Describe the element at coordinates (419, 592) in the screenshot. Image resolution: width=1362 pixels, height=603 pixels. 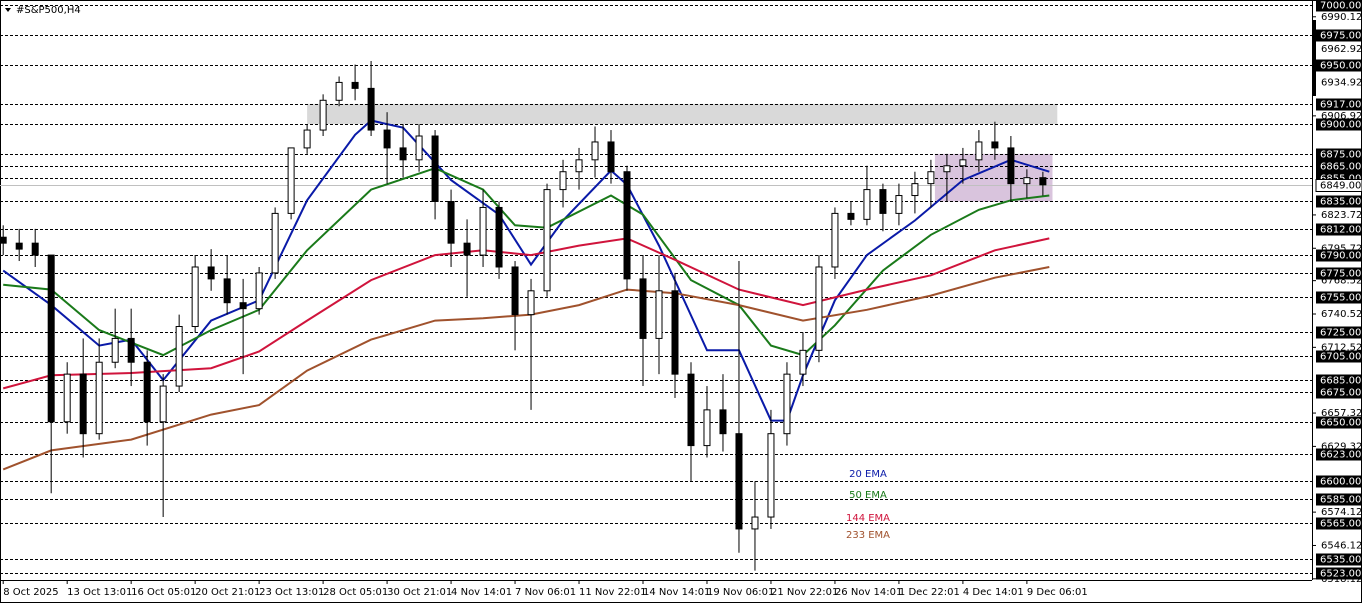
I see `x-tick-label: 30 Oct 21:01` at that location.